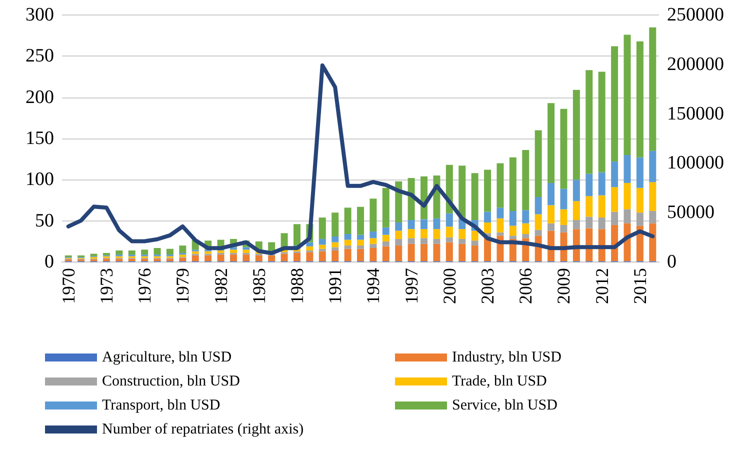 The height and width of the screenshot is (453, 756). I want to click on x-tick-label: 2000, so click(449, 286).